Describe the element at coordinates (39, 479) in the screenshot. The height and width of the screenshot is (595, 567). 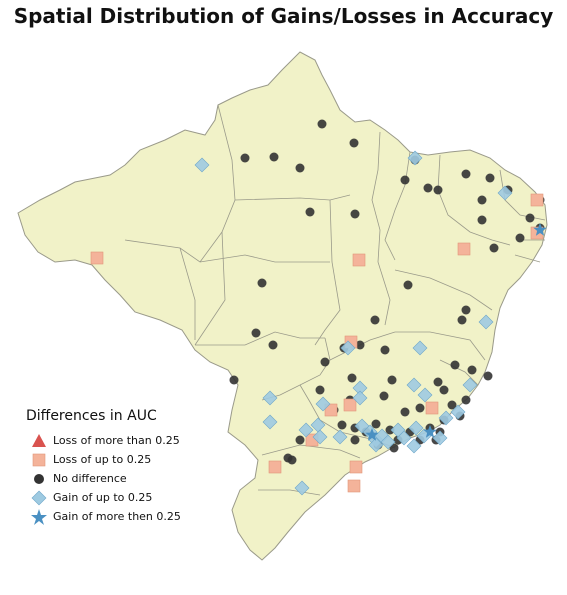
I see `circle-icon` at that location.